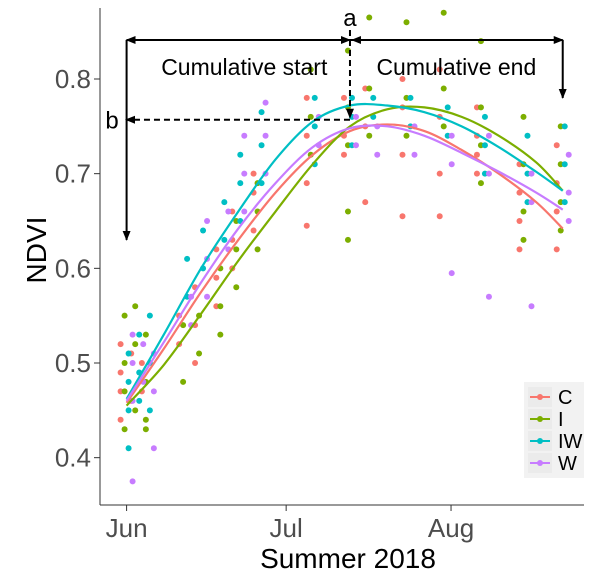 The height and width of the screenshot is (576, 591). Describe the element at coordinates (73, 363) in the screenshot. I see `y-tick-label: 0.5` at that location.